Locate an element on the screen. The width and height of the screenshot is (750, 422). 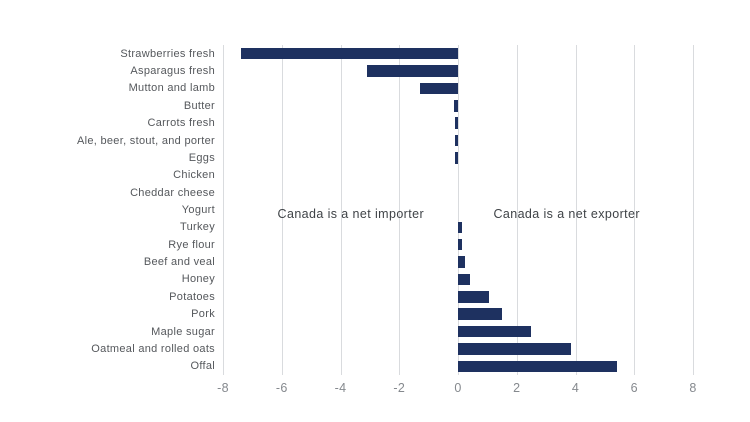
x-tick-label--2: -2 is located at coordinates (399, 388).